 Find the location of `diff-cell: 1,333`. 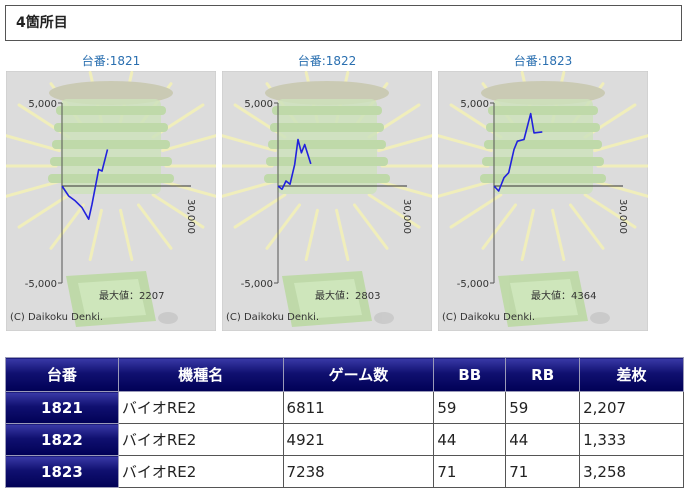

diff-cell: 1,333 is located at coordinates (631, 439).